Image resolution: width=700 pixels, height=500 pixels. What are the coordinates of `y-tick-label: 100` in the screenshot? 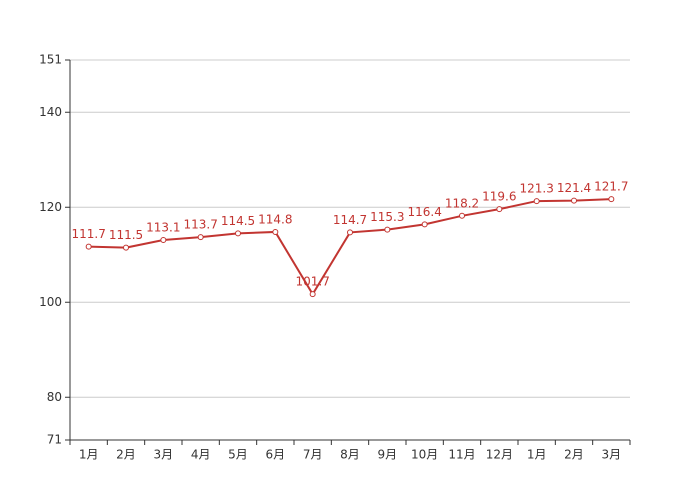 It's located at (50, 302).